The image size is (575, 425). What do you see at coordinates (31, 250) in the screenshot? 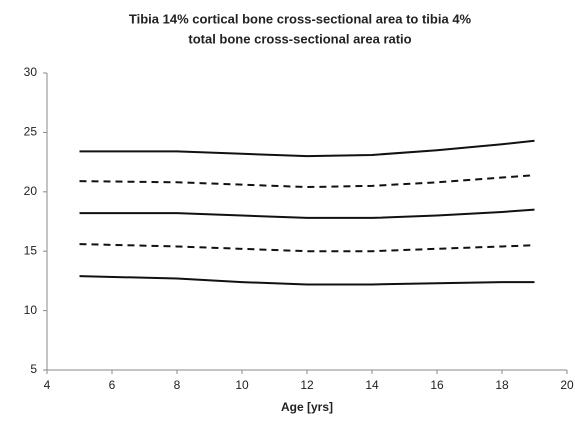
I see `y-tick-label: 15` at bounding box center [31, 250].